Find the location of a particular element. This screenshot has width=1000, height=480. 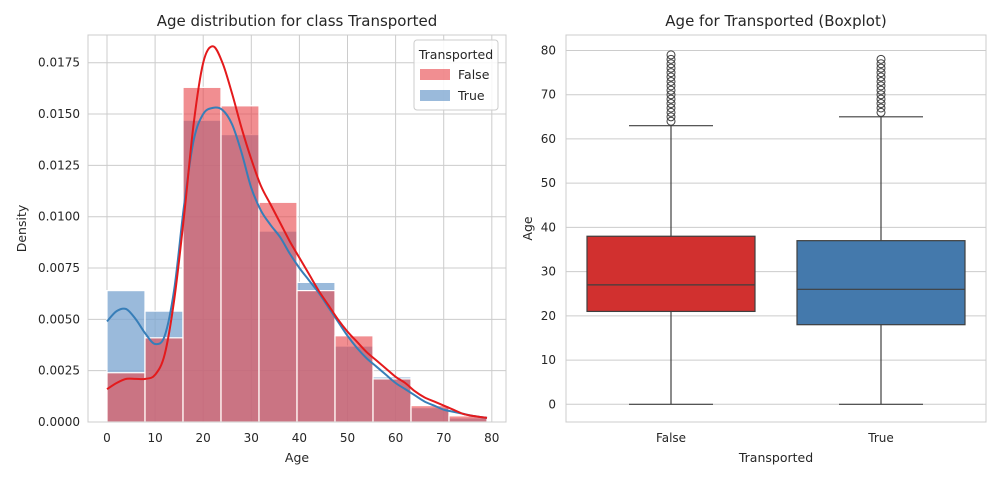

boxplot-y-tick-label: 40 is located at coordinates (548, 227).